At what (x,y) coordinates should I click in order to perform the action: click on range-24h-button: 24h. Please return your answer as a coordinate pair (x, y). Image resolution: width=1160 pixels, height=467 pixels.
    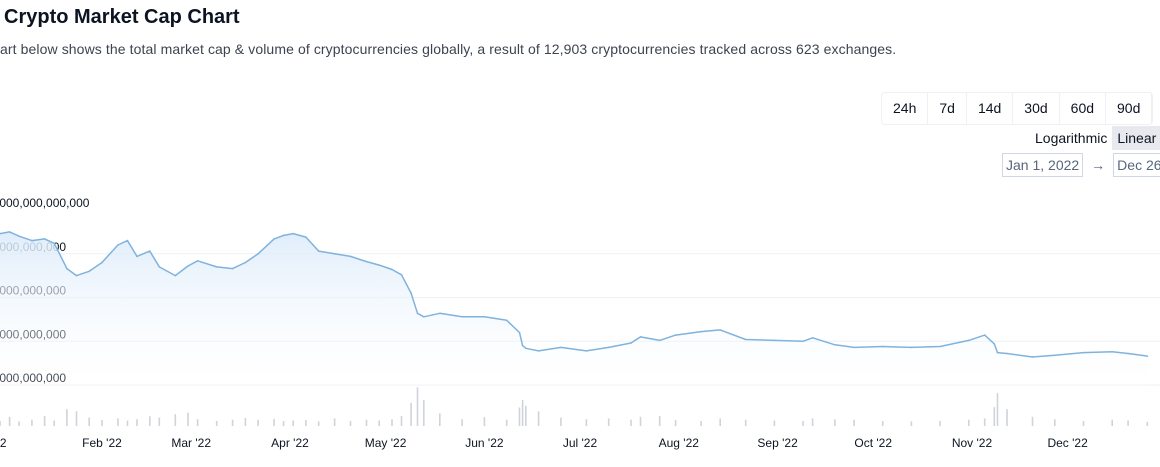
    Looking at the image, I should click on (905, 108).